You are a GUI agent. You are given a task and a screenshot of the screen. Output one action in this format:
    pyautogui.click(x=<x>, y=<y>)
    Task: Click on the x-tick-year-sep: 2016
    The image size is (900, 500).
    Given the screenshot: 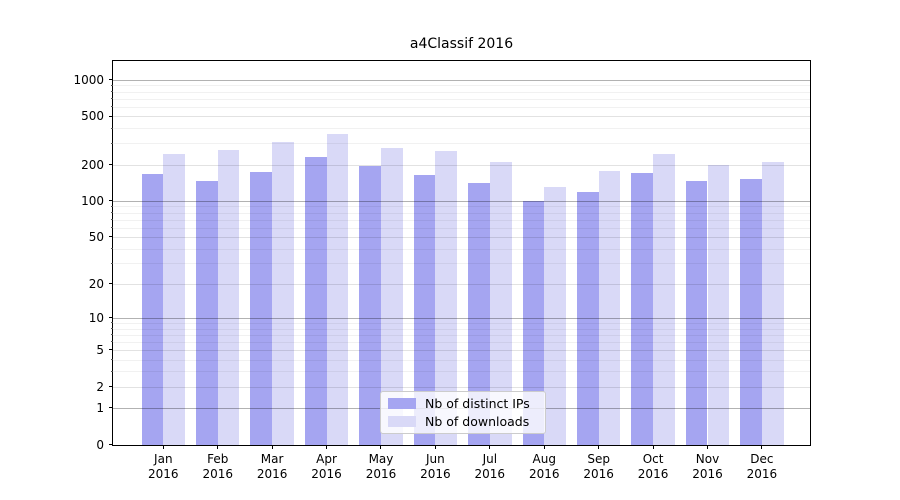 What is the action you would take?
    pyautogui.click(x=598, y=474)
    